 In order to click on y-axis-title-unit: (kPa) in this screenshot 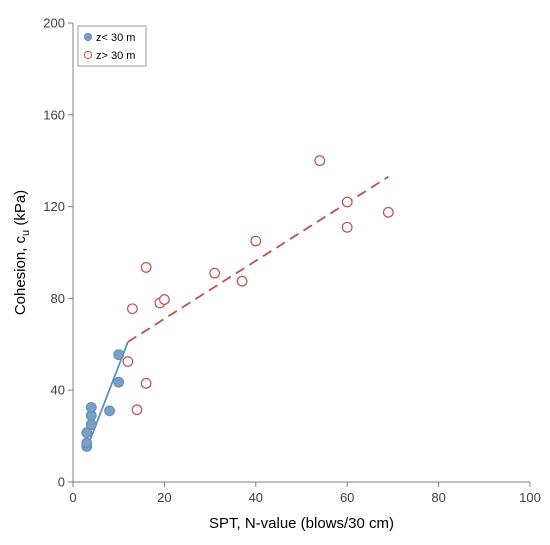, I will do `click(20, 210)`.